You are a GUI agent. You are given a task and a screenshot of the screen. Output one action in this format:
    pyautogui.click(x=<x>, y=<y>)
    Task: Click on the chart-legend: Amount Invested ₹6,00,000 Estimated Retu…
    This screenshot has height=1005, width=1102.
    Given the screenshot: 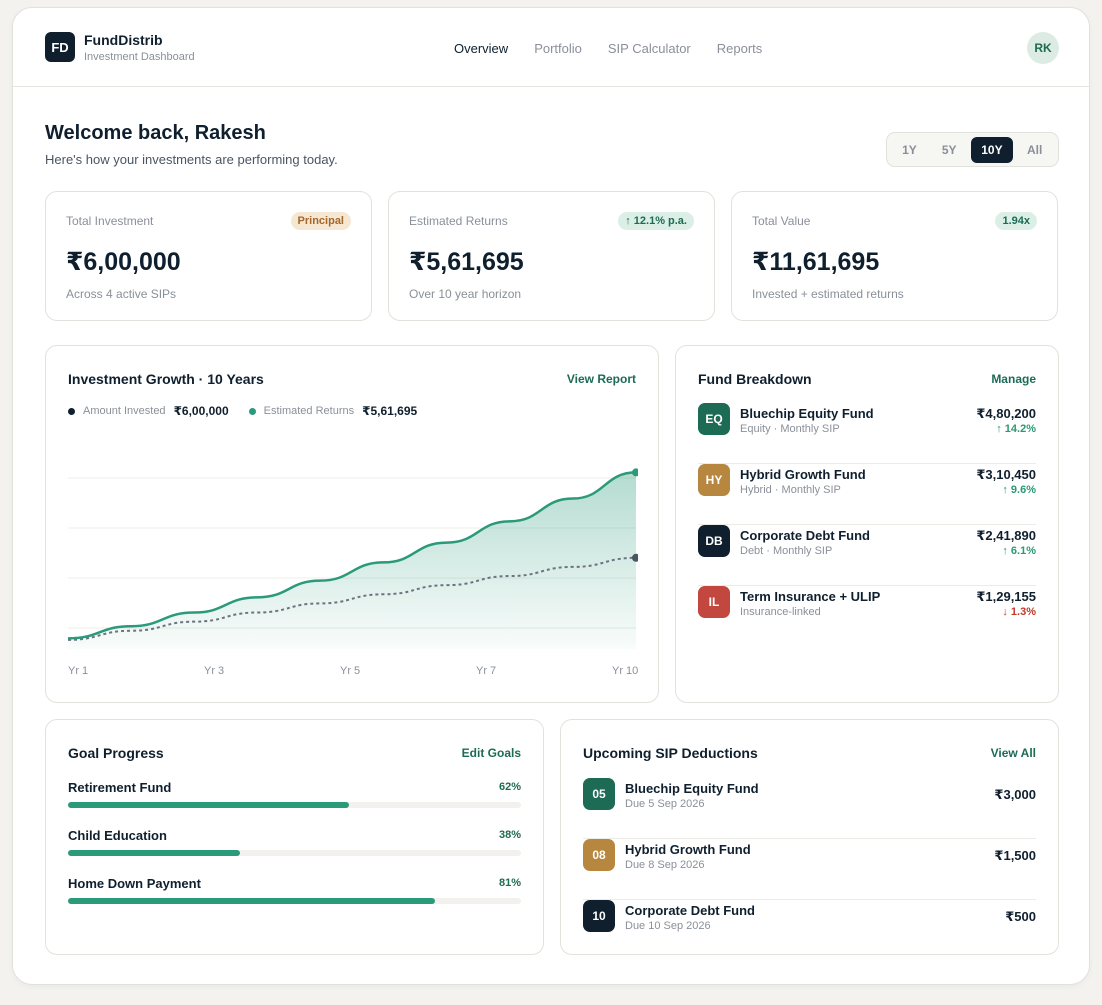 What is the action you would take?
    pyautogui.click(x=252, y=411)
    